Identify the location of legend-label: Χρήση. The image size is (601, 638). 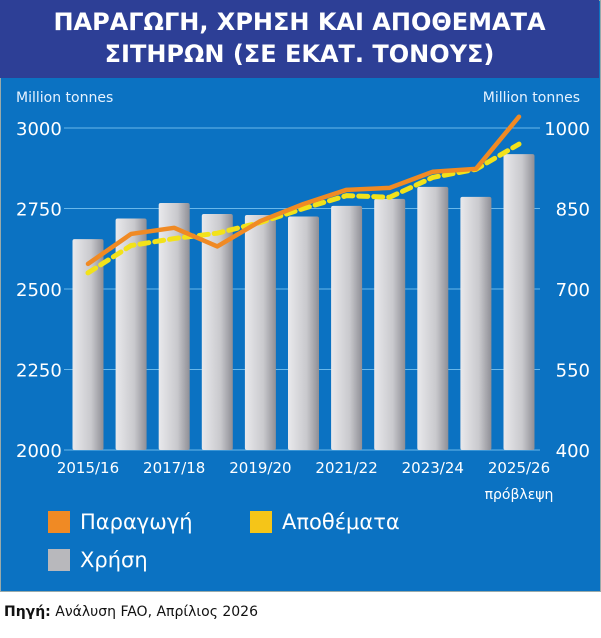
(114, 560).